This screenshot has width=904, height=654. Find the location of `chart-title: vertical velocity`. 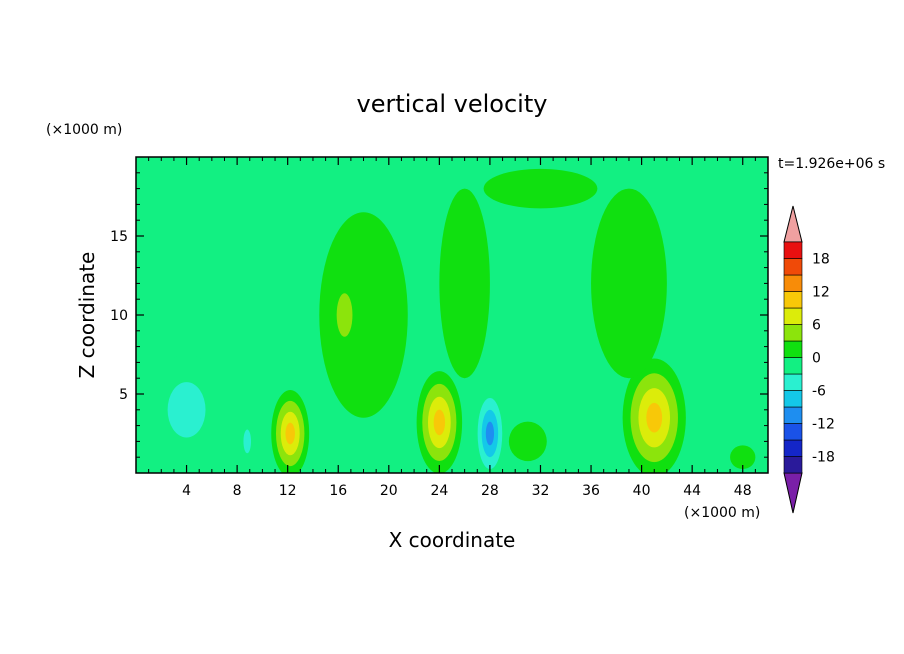

chart-title: vertical velocity is located at coordinates (452, 104).